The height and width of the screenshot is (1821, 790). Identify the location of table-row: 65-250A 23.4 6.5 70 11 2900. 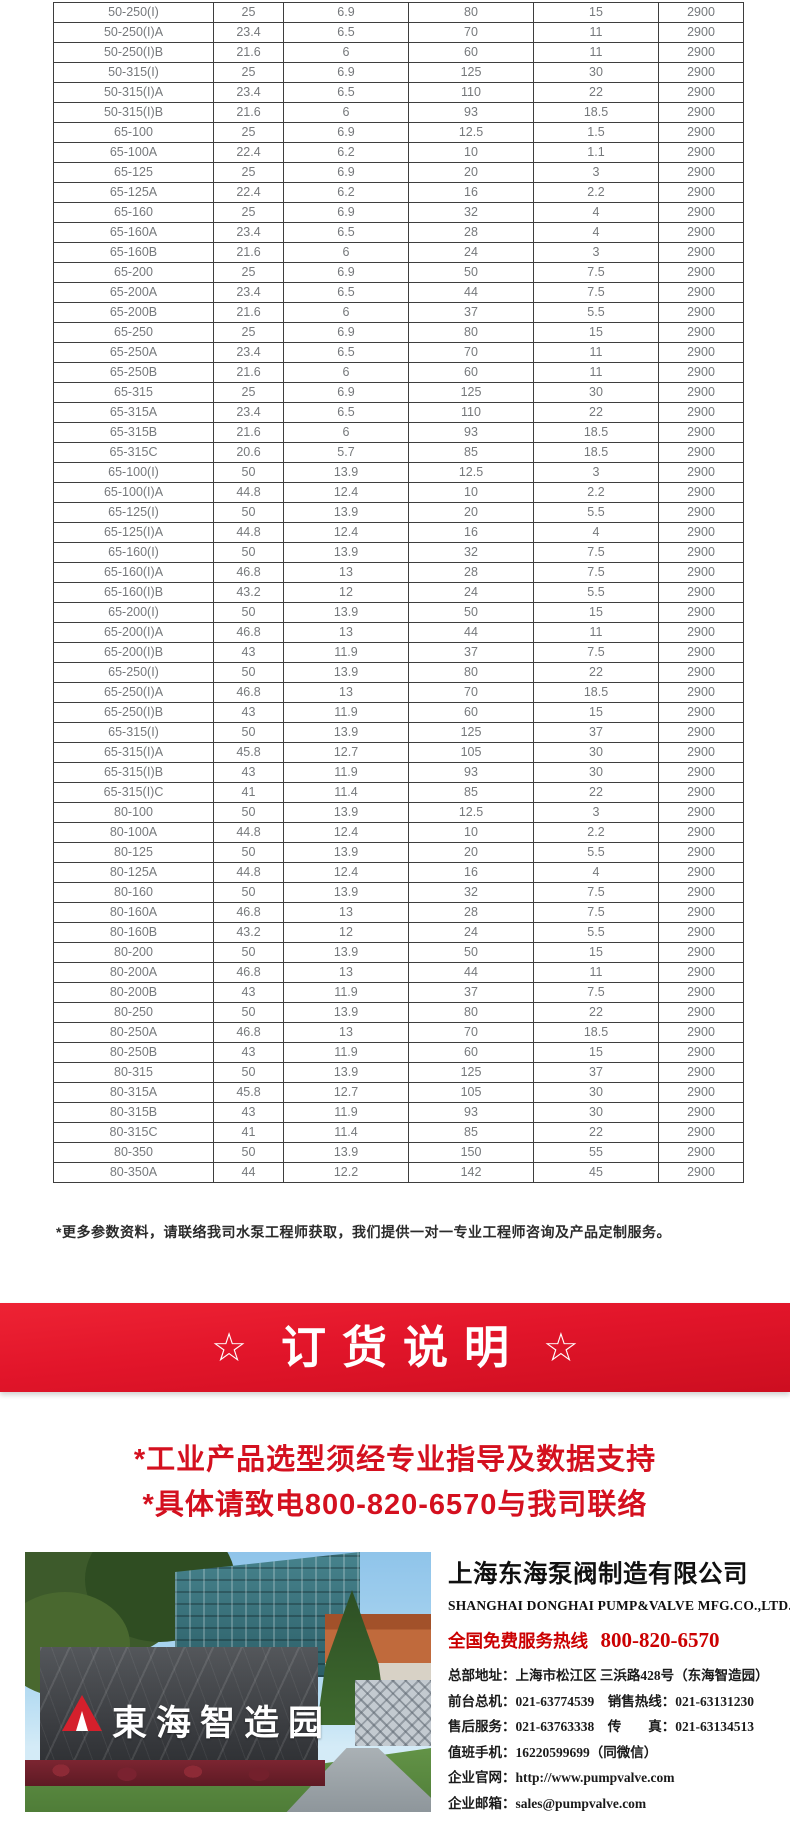
(398, 352).